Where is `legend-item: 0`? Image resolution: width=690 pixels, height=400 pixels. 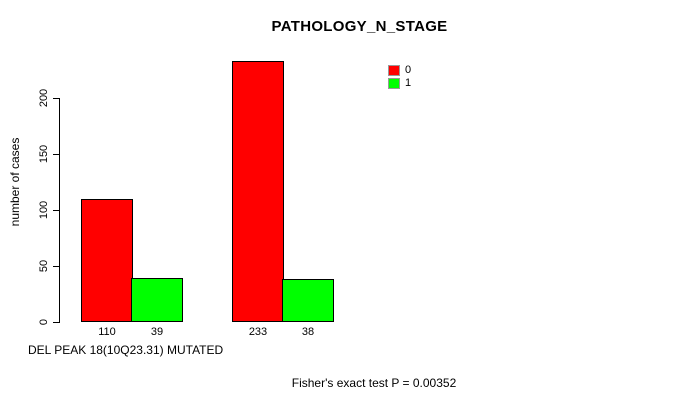 legend-item: 0 is located at coordinates (399, 70).